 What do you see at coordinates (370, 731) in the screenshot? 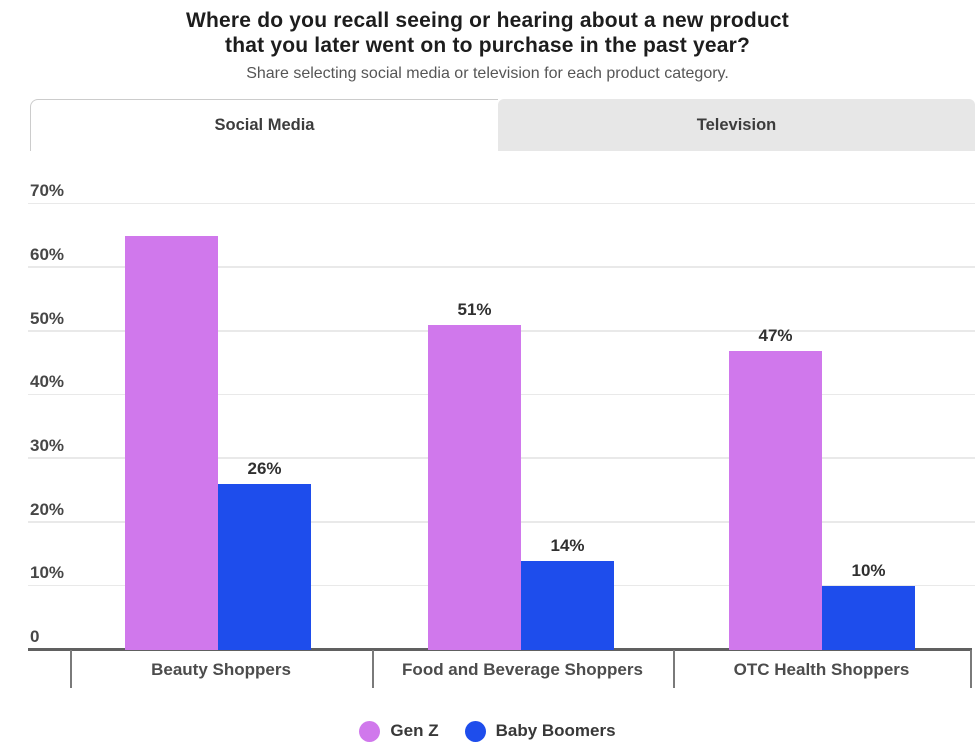
I see `legend-swatch-gen-z` at bounding box center [370, 731].